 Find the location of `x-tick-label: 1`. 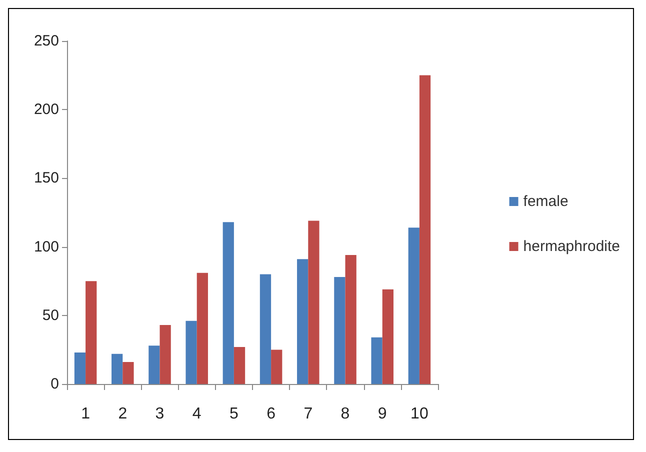

x-tick-label: 1 is located at coordinates (85, 414).